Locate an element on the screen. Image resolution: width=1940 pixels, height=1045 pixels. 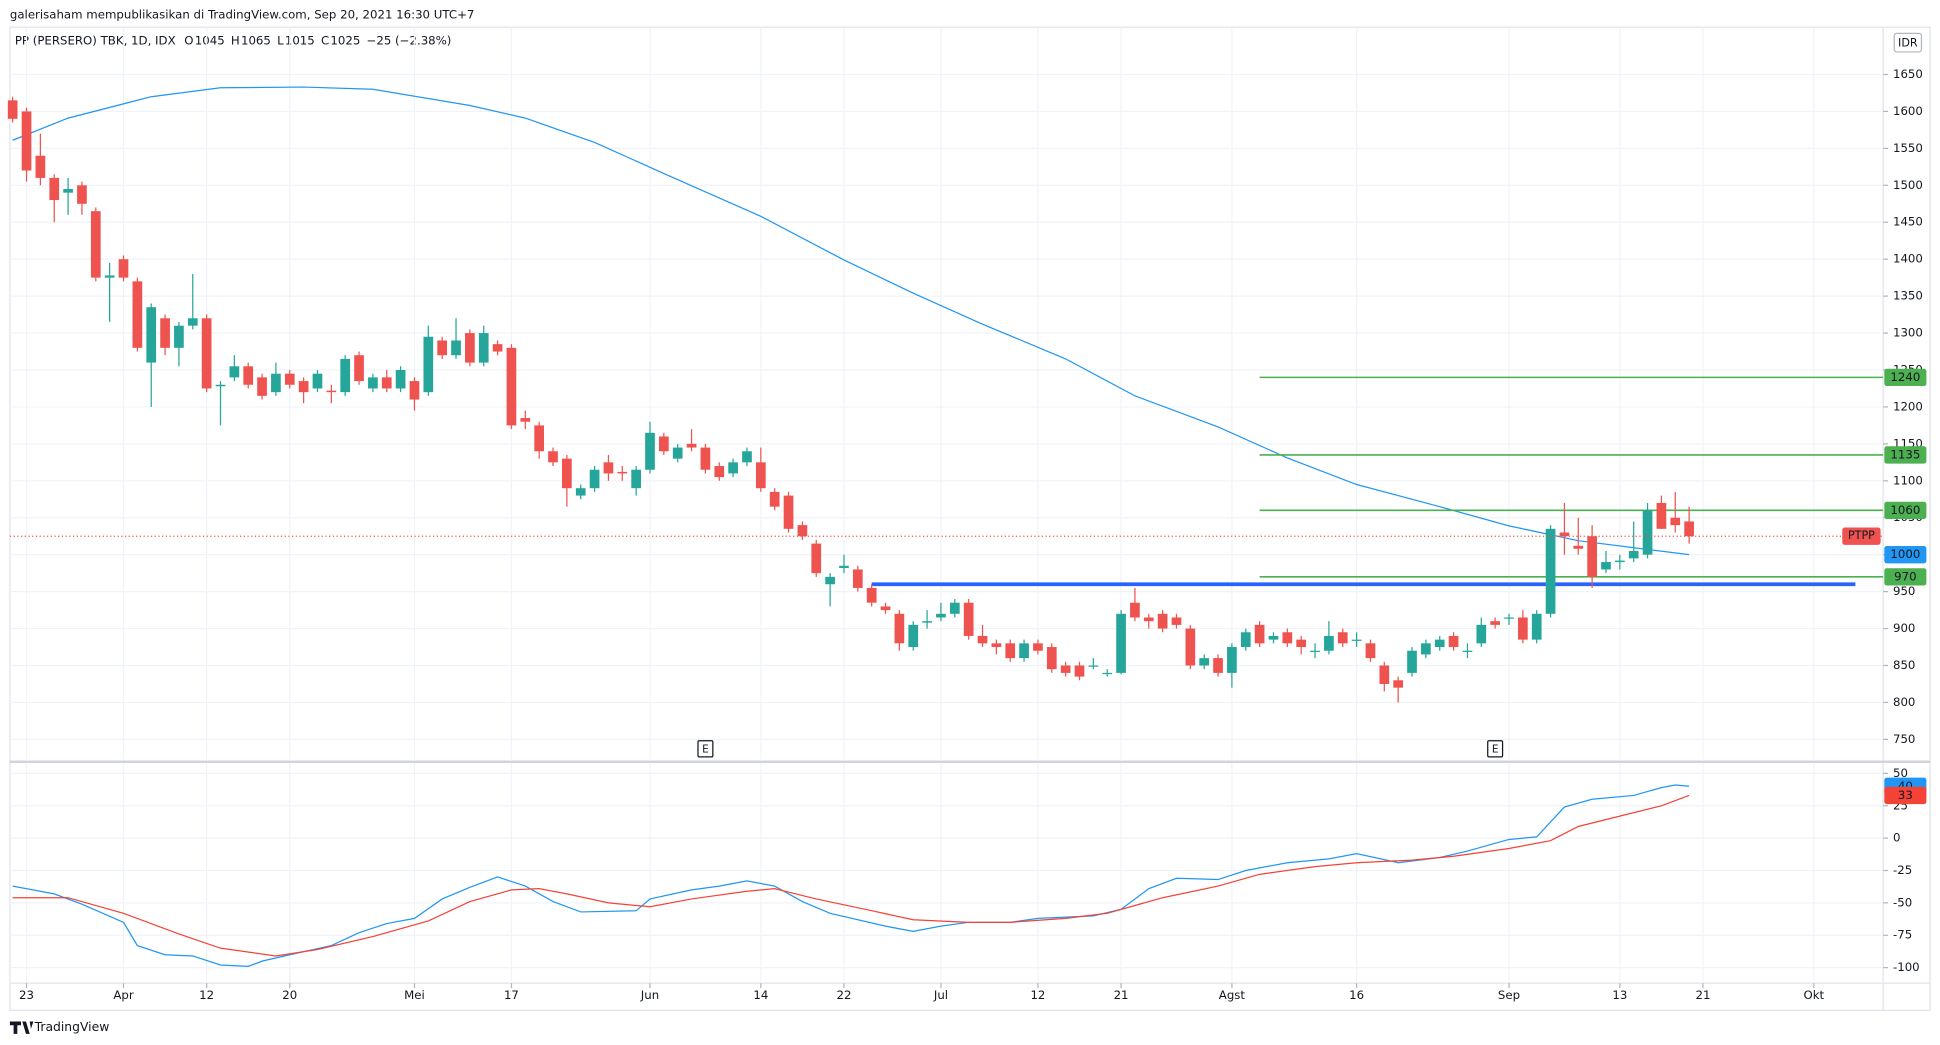
y-tick-label: 750 is located at coordinates (1904, 739).